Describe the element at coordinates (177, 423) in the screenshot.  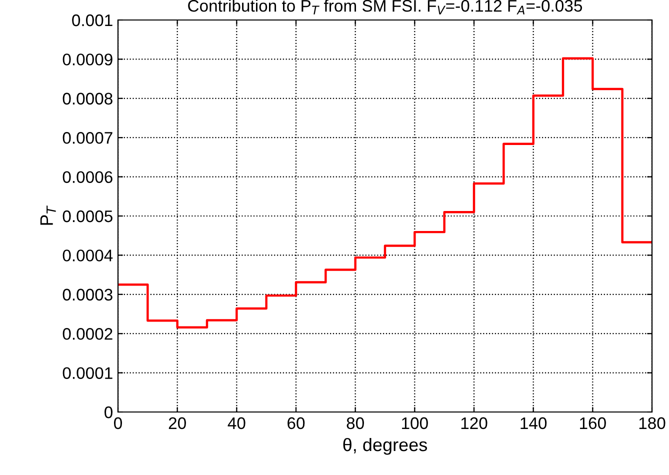
I see `x-tick-label: 20` at that location.